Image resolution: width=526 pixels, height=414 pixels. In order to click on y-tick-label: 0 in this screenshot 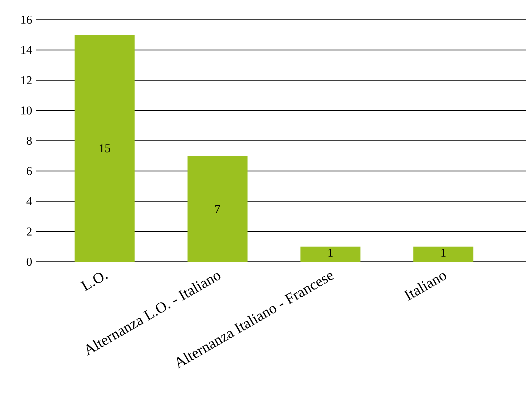, I will do `click(29, 262)`.